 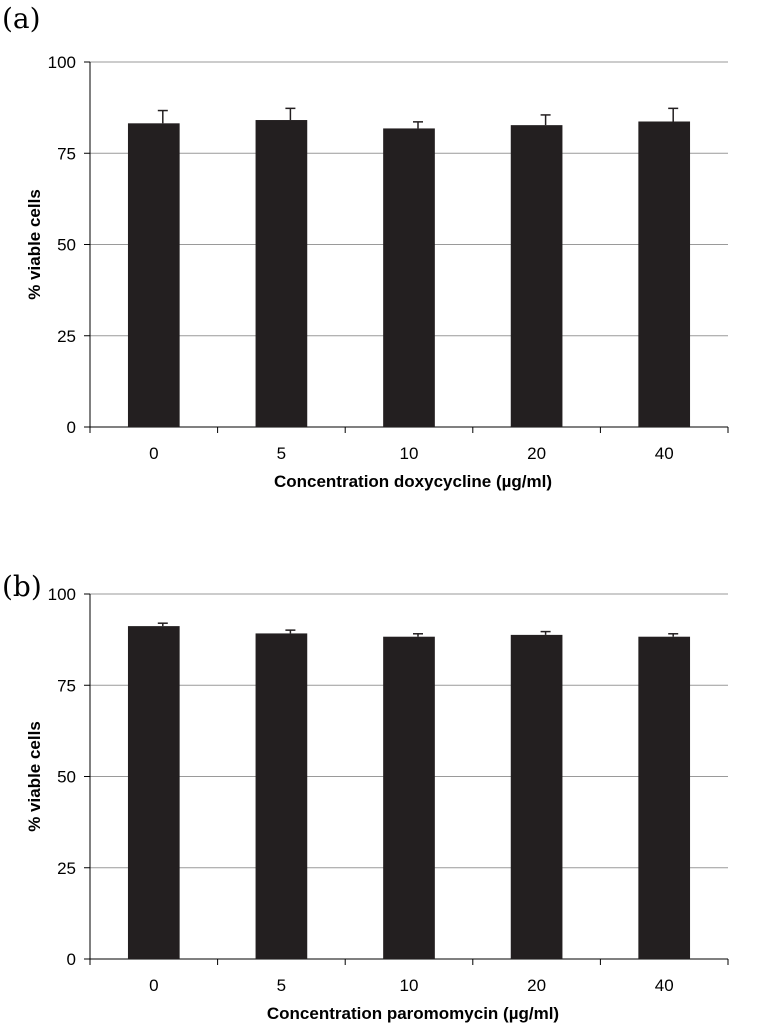 What do you see at coordinates (413, 1013) in the screenshot?
I see `x-axis-title: Concentration paromomycin (µg/ml)` at bounding box center [413, 1013].